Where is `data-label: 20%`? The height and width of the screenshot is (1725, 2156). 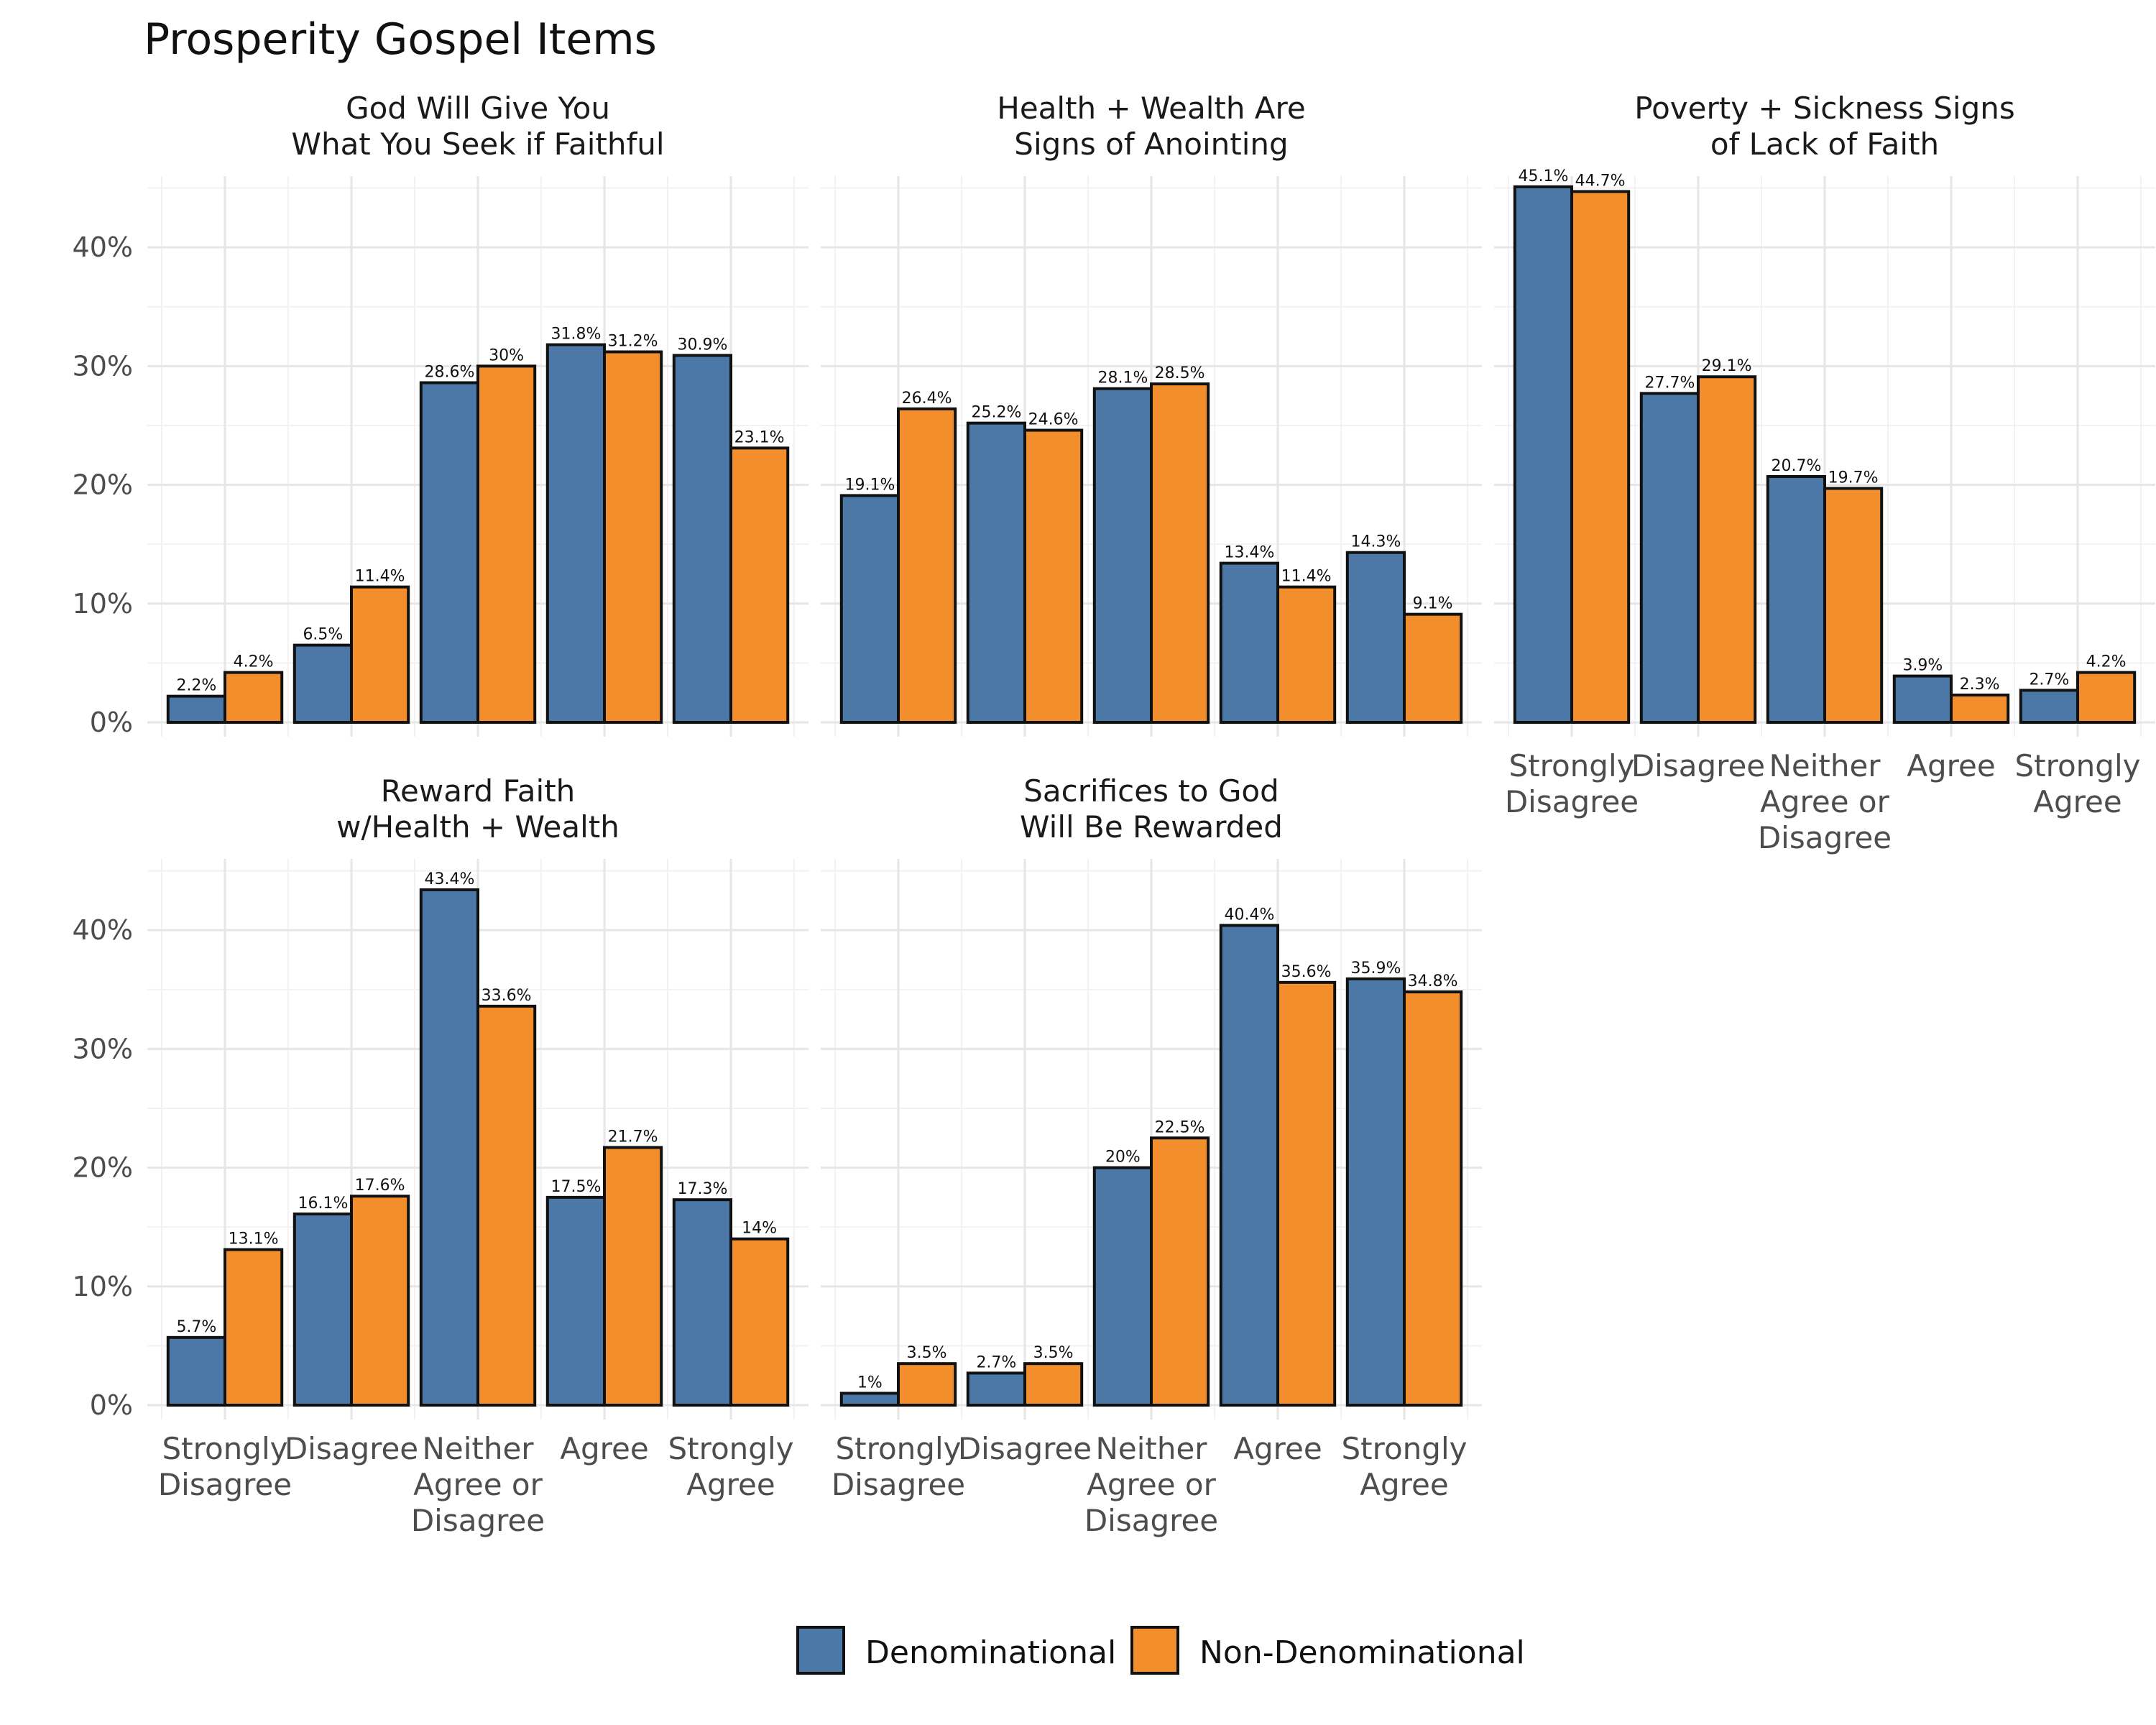 data-label: 20% is located at coordinates (1123, 1158).